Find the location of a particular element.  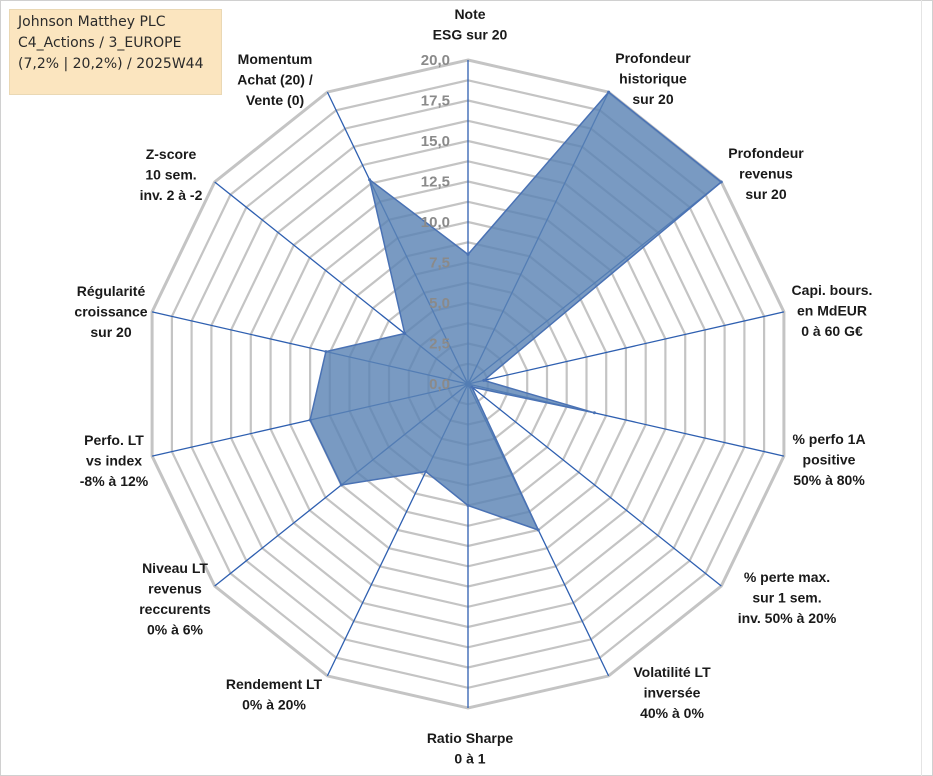

axis-label-line: 0% à 20% is located at coordinates (274, 705).